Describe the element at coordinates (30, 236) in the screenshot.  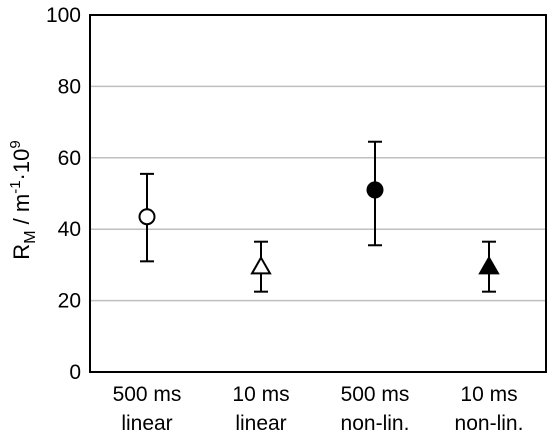
I see `y-axis-title-sub: M` at that location.